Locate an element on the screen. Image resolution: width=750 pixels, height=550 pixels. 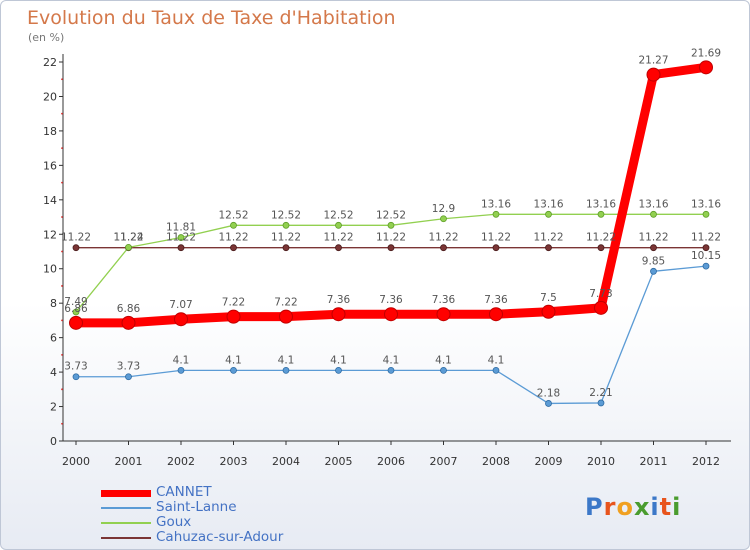
data-label-goux: 7.49 is located at coordinates (75, 302).